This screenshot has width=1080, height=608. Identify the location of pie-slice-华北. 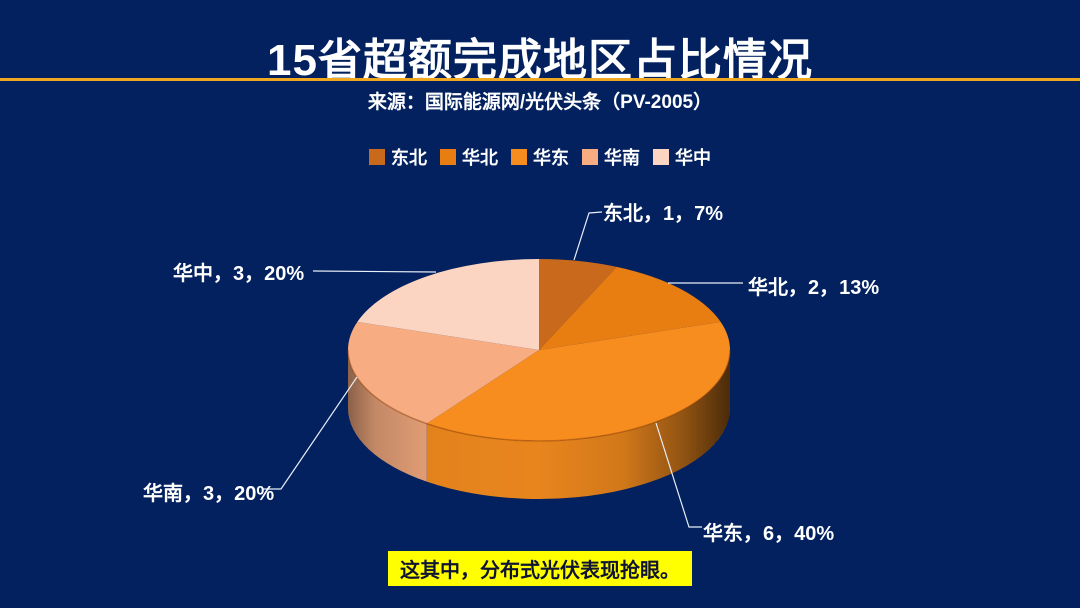
(630, 308).